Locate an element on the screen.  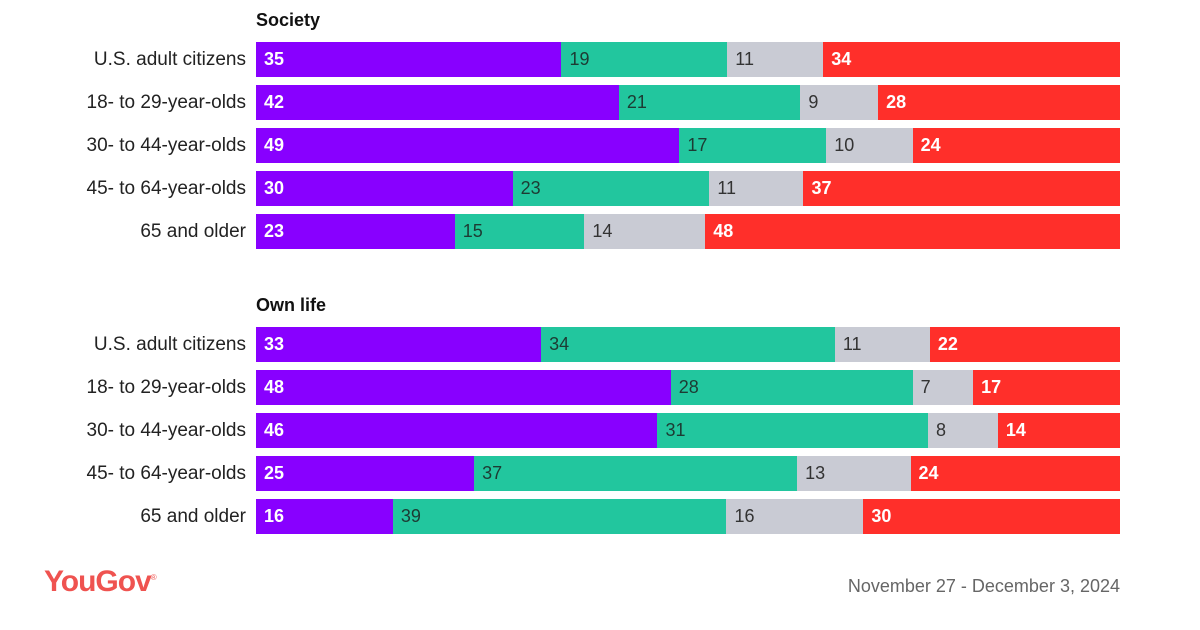
bar-segment: 49 is located at coordinates (468, 145).